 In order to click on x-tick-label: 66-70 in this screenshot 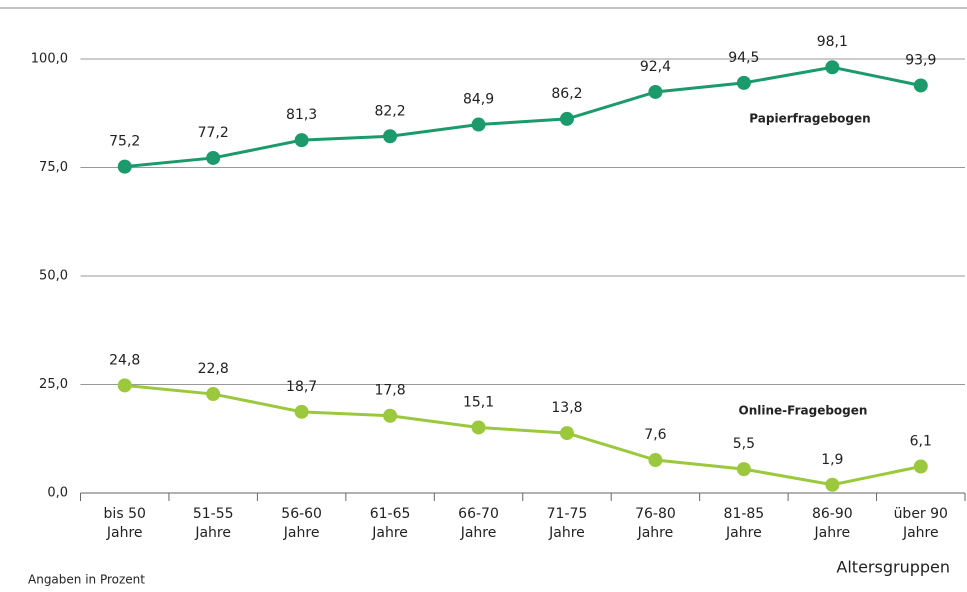, I will do `click(478, 514)`.